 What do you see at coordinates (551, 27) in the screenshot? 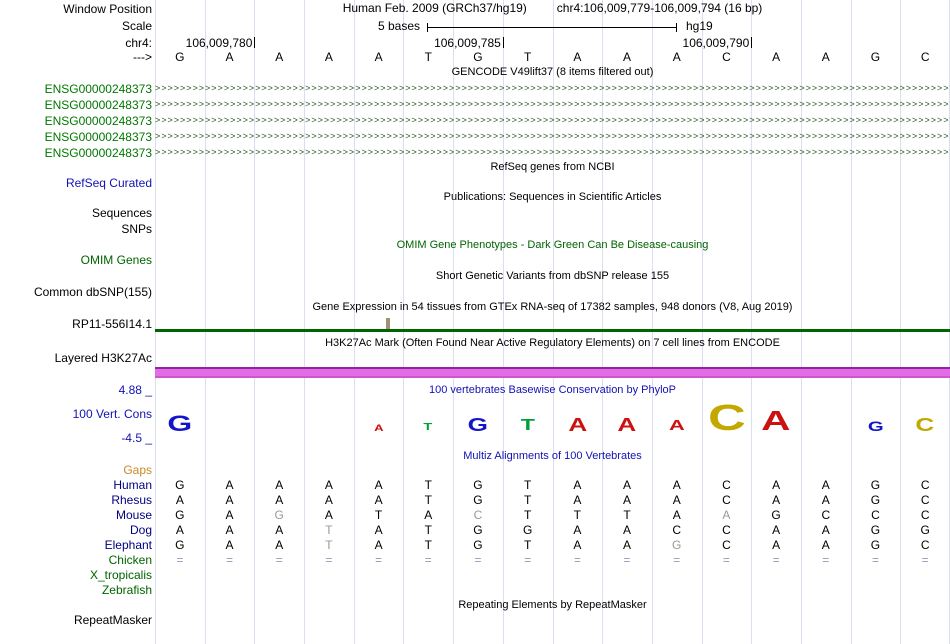
I see `scale-bar` at bounding box center [551, 27].